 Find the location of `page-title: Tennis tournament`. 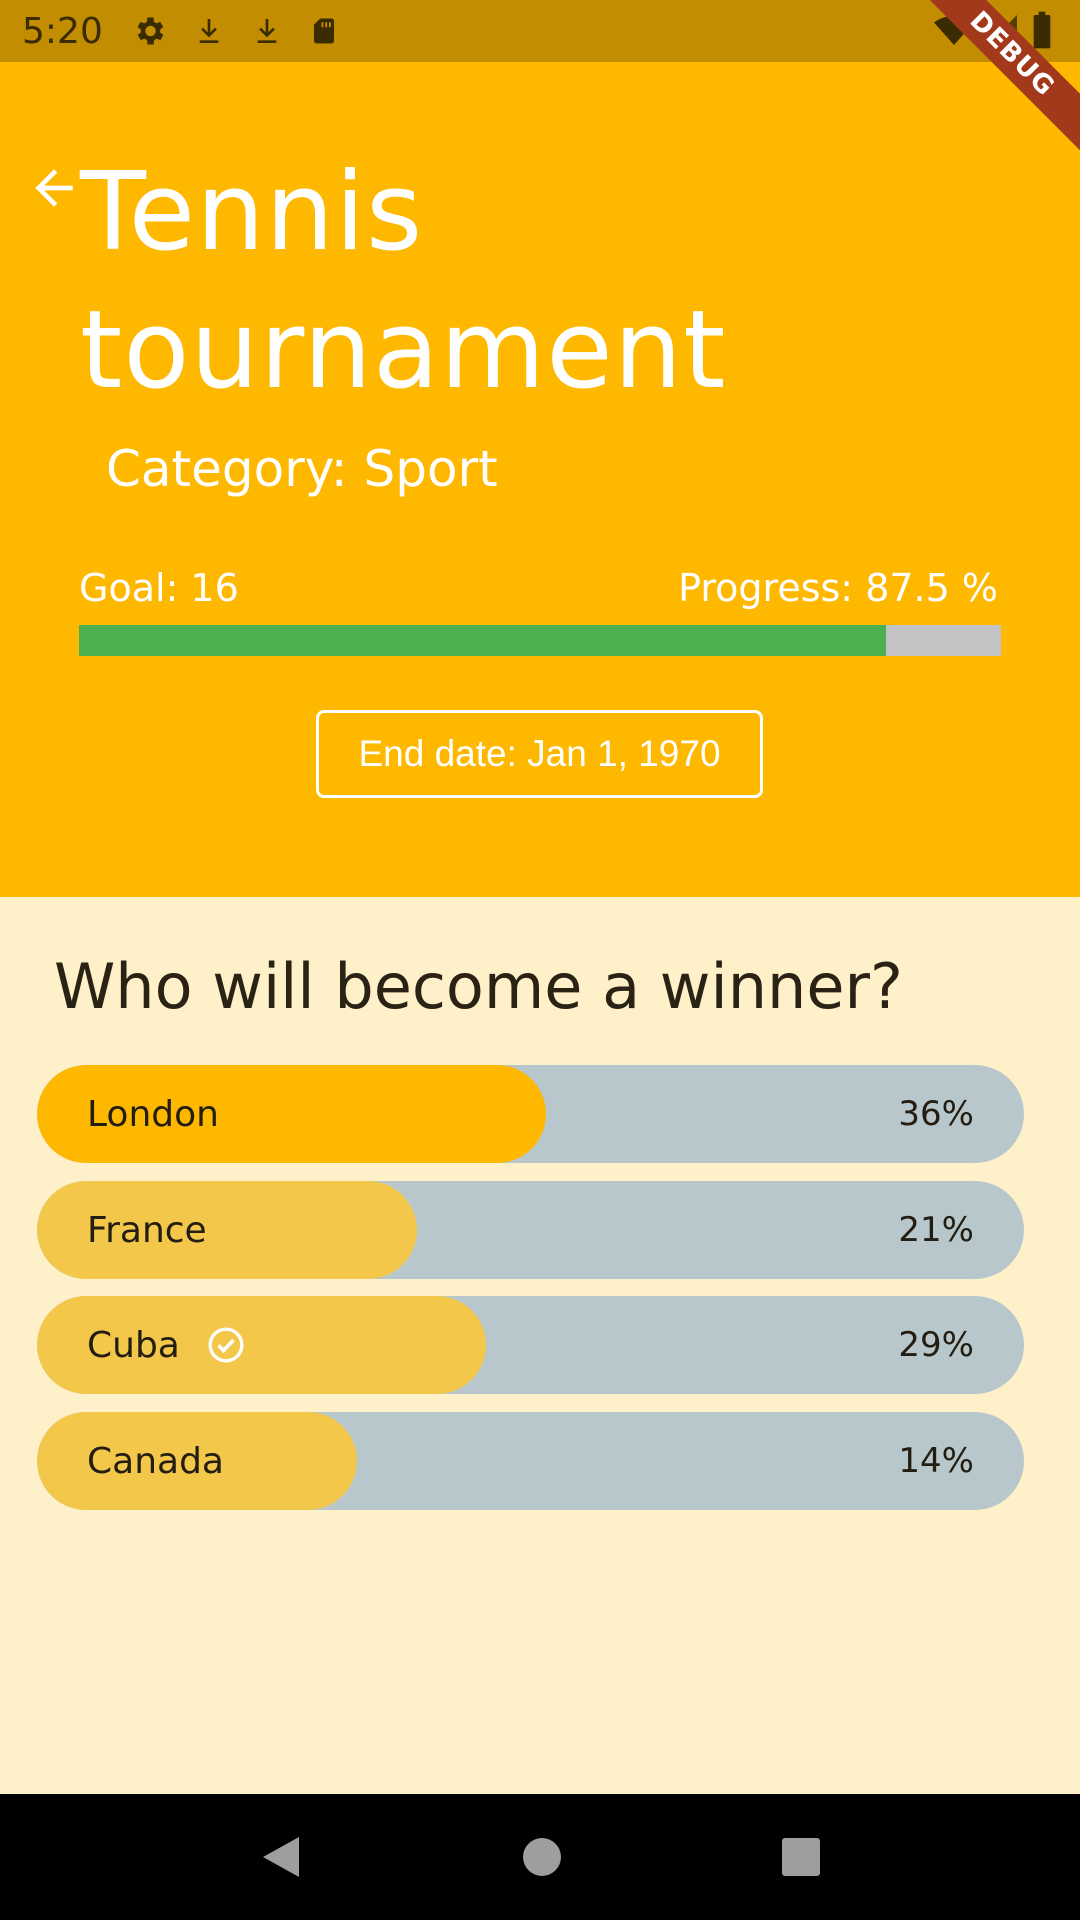

page-title: Tennis tournament is located at coordinates (403, 281).